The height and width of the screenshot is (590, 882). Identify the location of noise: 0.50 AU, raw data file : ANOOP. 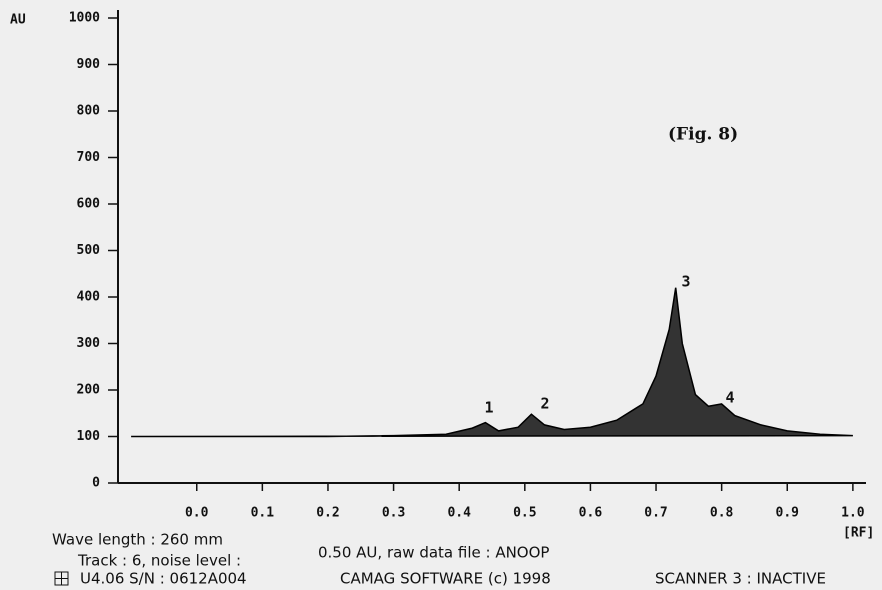
(433, 553).